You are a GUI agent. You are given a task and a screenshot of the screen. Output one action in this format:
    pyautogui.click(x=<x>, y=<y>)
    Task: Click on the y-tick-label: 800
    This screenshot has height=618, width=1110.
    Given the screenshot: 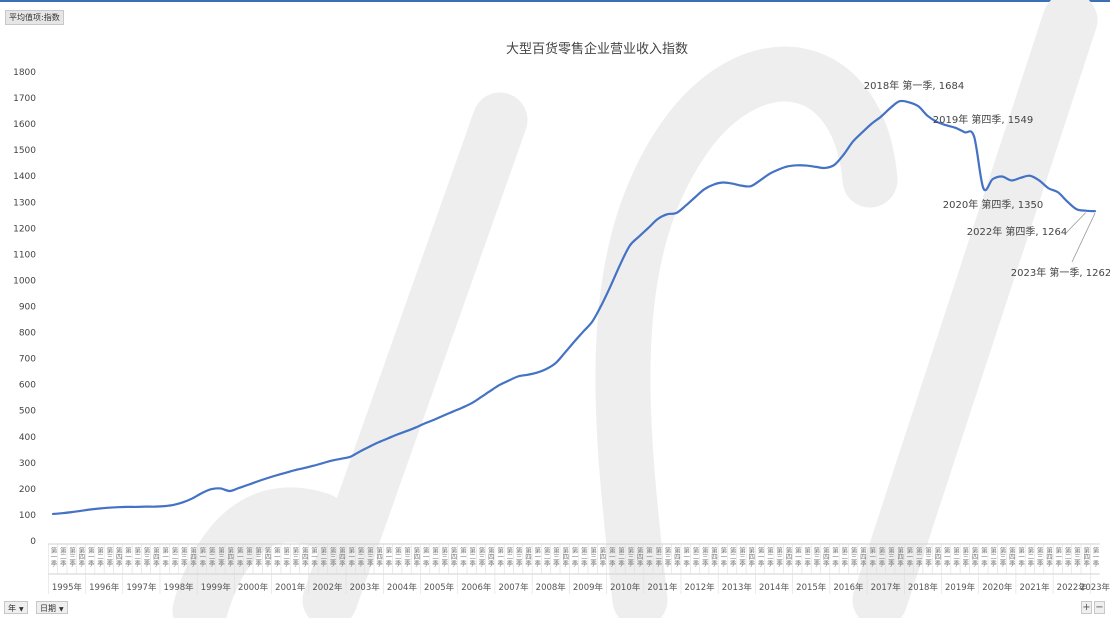 What is the action you would take?
    pyautogui.click(x=27, y=334)
    